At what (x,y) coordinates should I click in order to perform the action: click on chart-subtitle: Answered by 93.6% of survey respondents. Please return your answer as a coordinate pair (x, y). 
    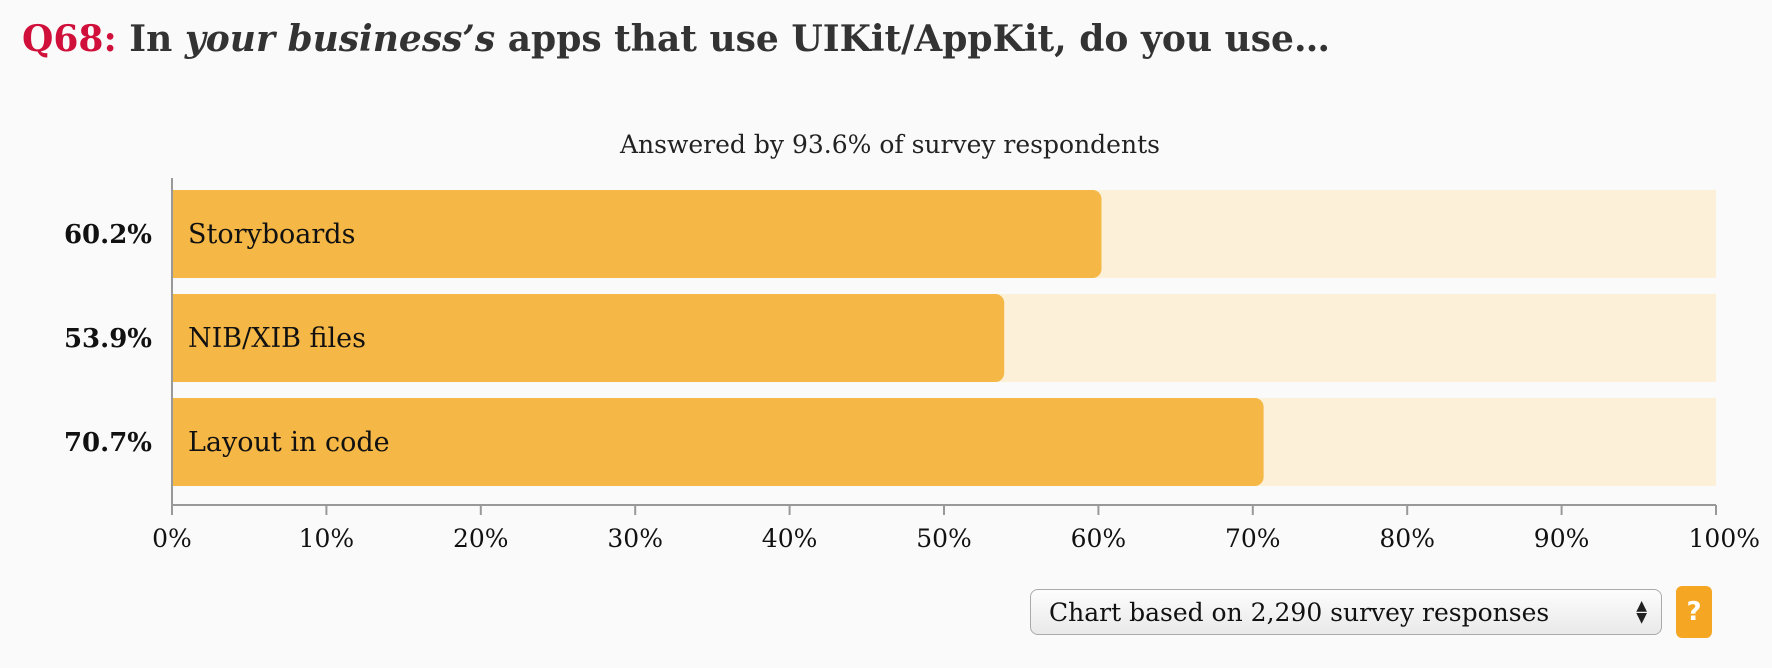
    Looking at the image, I should click on (890, 144).